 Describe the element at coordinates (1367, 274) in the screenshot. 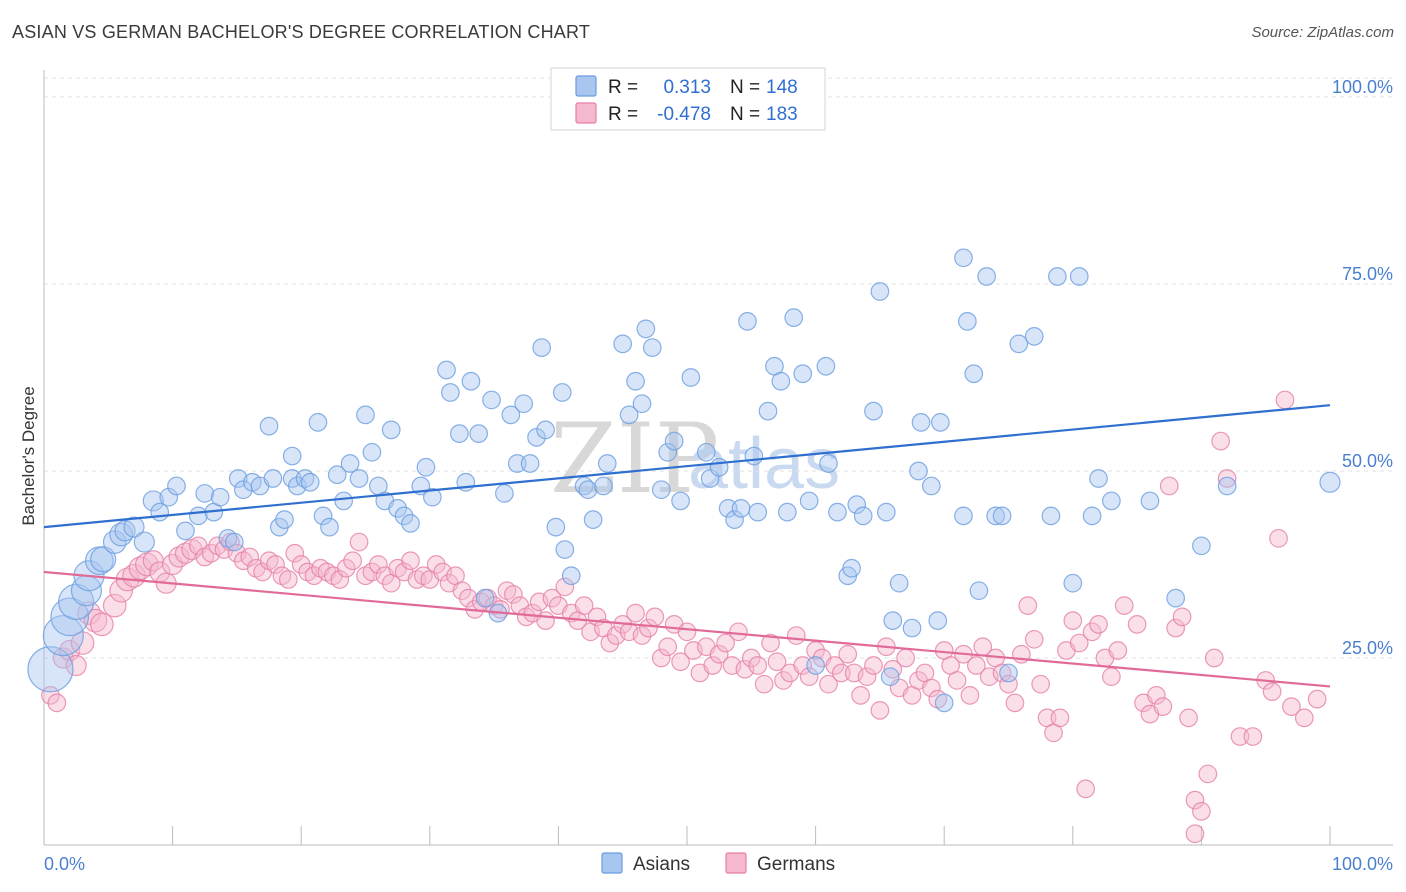

I see `y-tick-label-75: 75.0%` at that location.